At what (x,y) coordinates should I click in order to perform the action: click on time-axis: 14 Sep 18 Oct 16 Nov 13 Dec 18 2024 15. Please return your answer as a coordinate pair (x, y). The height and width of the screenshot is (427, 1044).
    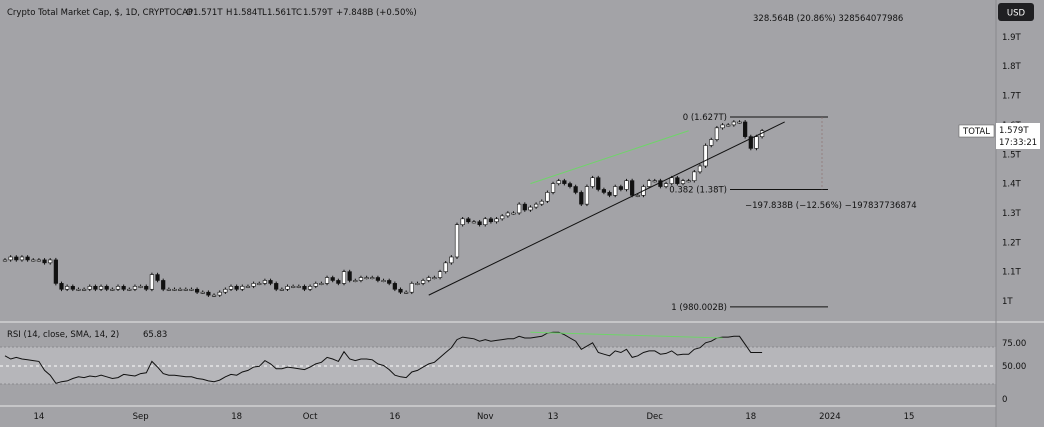
    Looking at the image, I should click on (473, 417).